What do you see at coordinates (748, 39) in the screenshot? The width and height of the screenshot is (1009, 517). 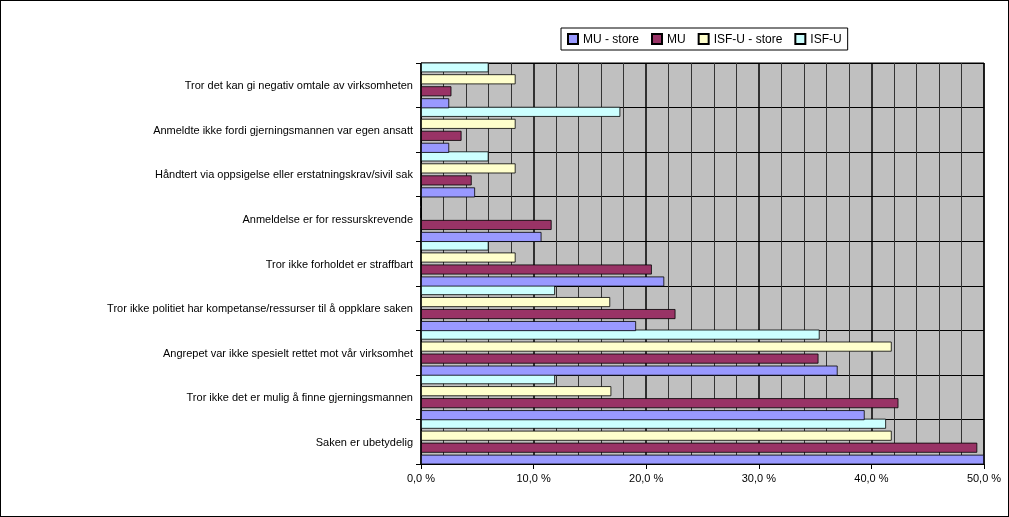 I see `legend-label: ISF-U - store` at bounding box center [748, 39].